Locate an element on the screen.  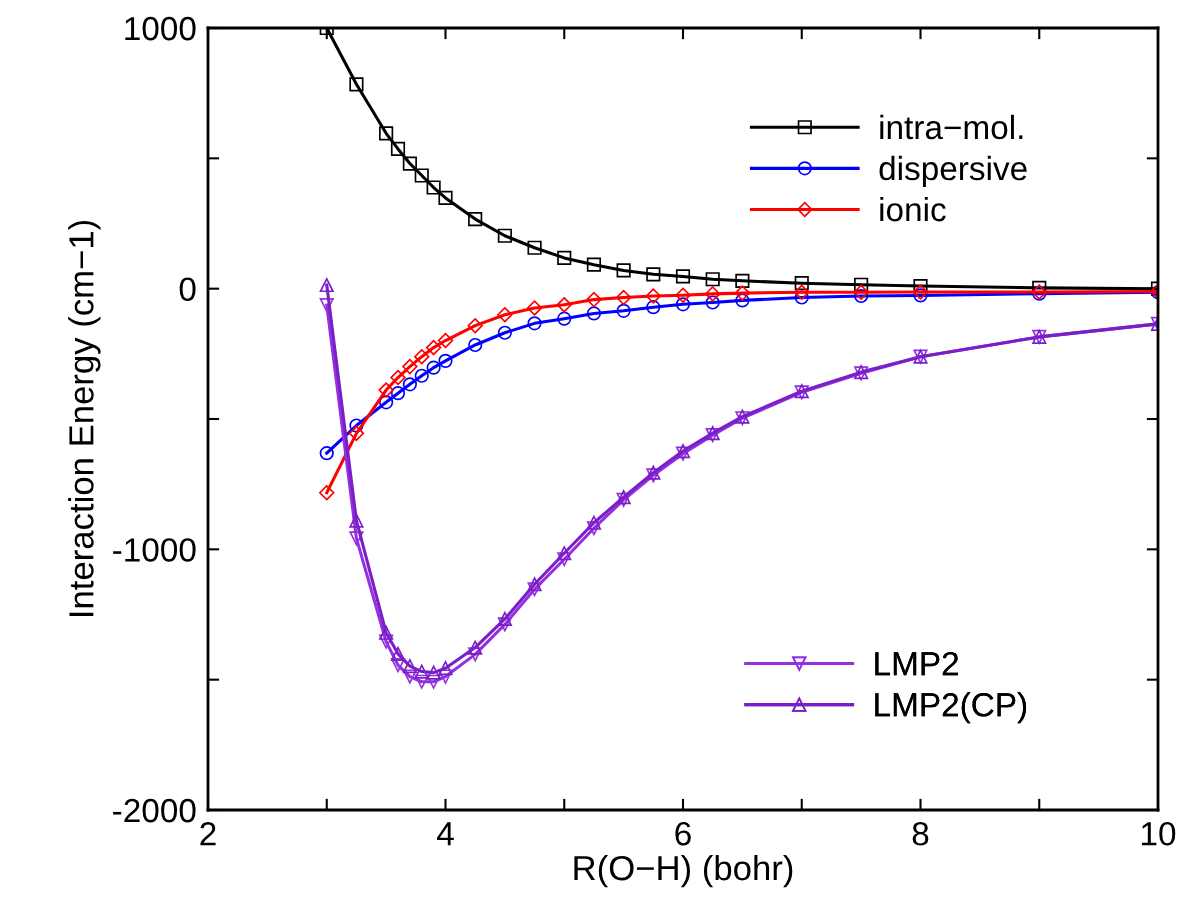
y-tick-label: 0 is located at coordinates (187, 289).